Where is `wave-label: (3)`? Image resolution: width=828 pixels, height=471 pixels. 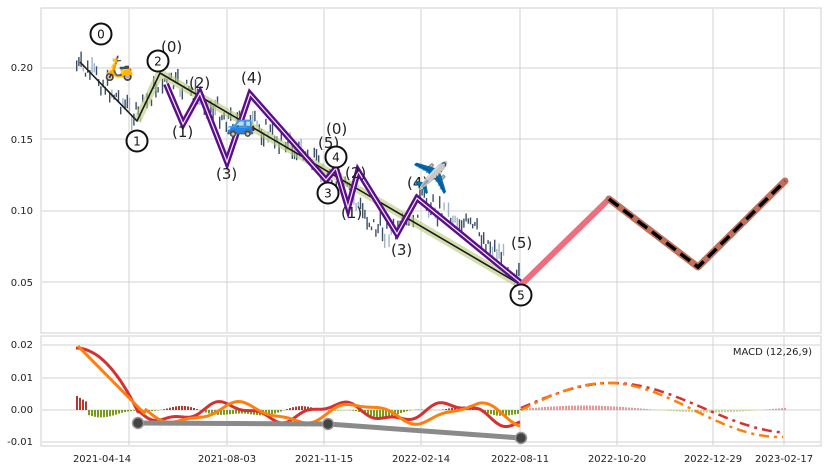
wave-label: (3) is located at coordinates (226, 174).